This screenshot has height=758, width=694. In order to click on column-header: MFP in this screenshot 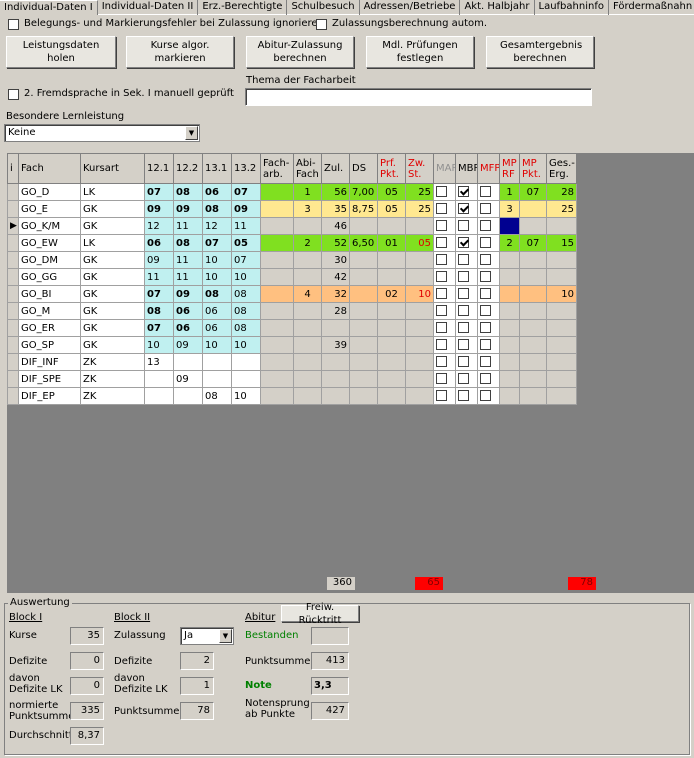, I will do `click(488, 168)`.